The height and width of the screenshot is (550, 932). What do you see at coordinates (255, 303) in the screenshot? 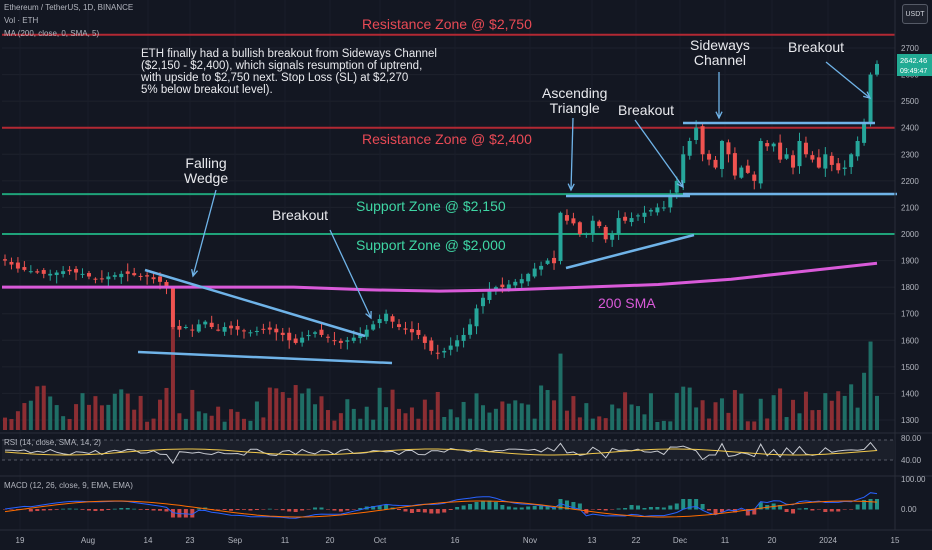
I see `wedge-upper-line` at bounding box center [255, 303].